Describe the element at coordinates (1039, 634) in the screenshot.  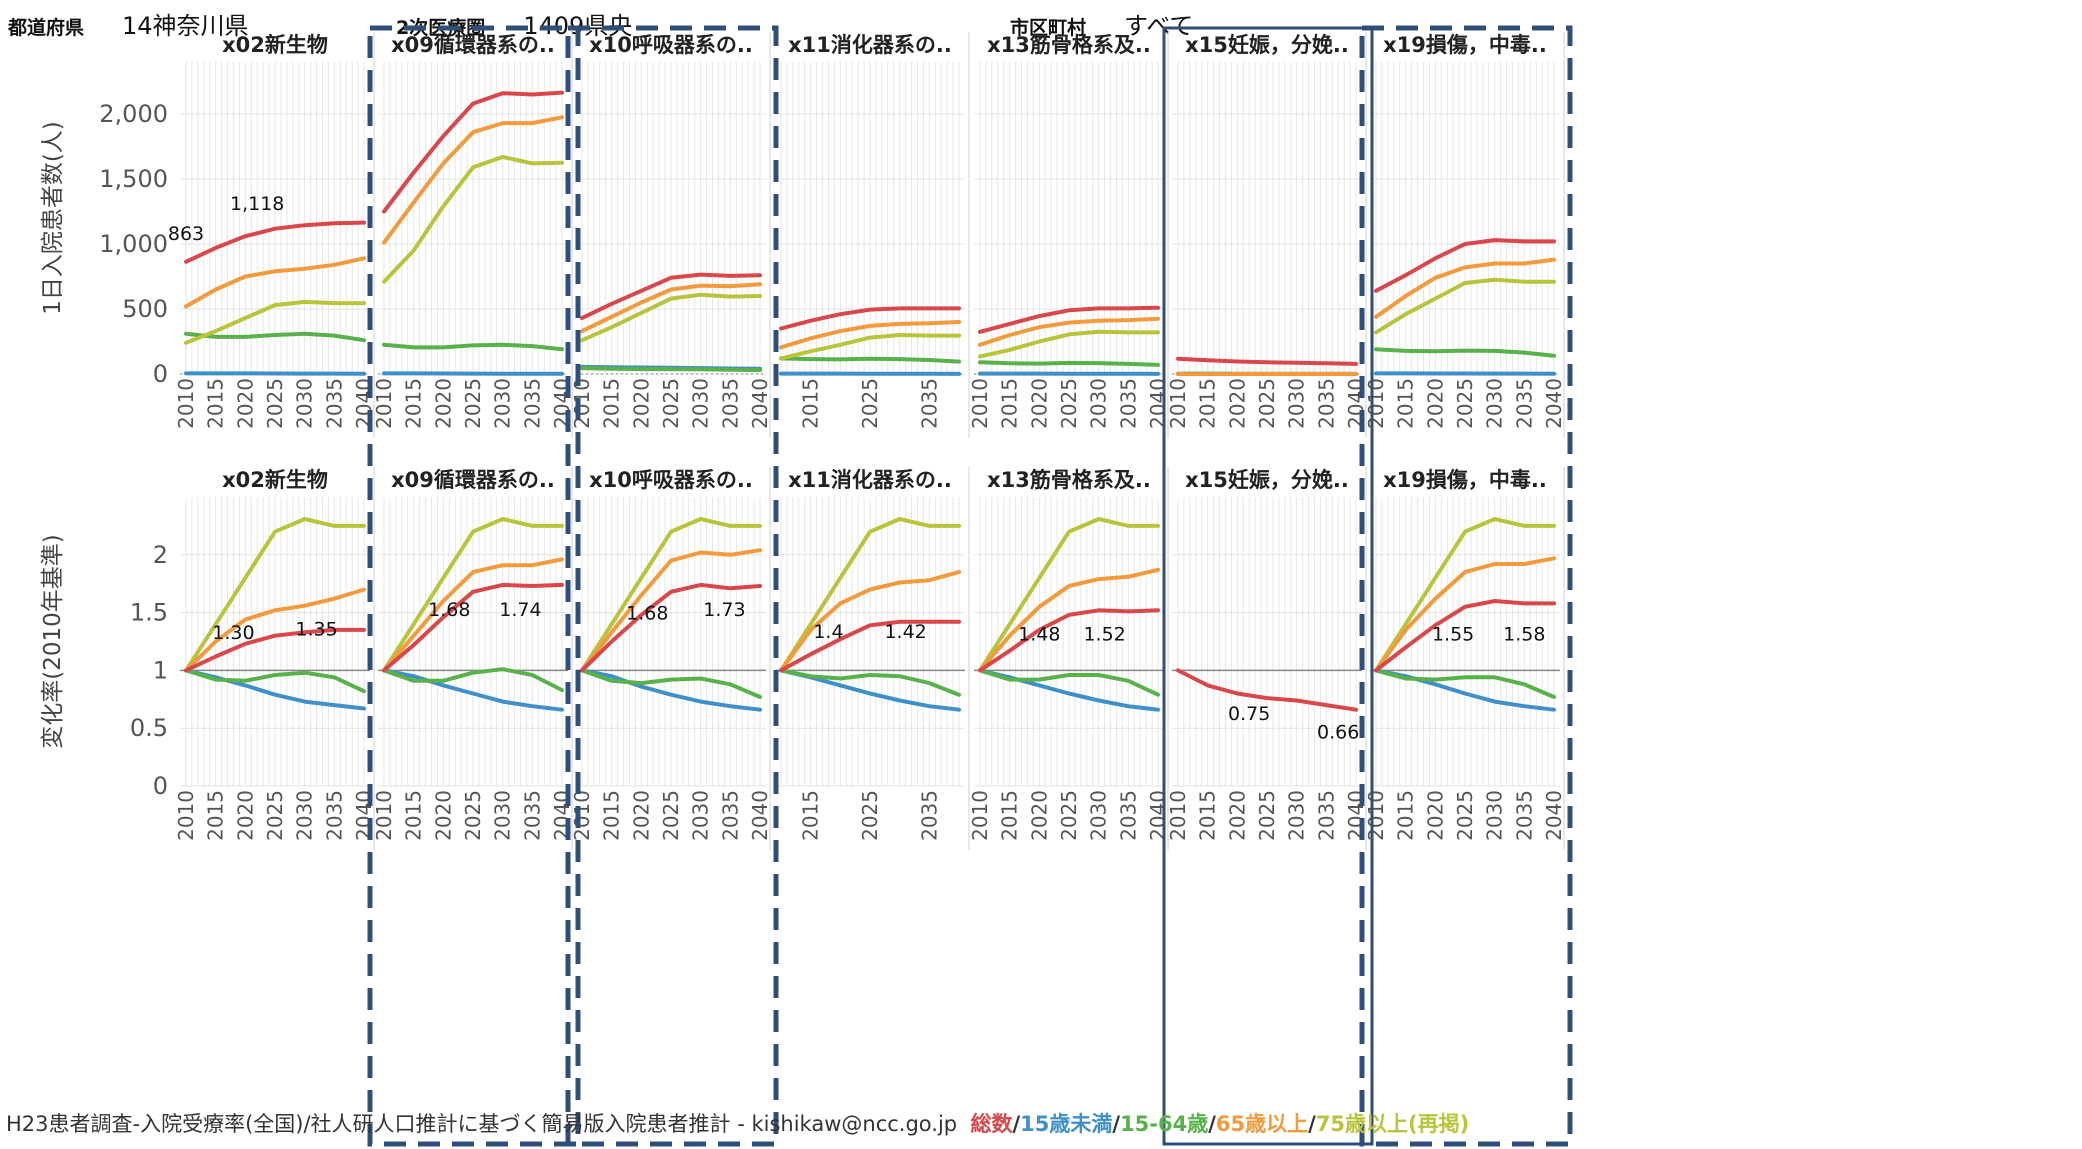
I see `data-label: 1.48` at that location.